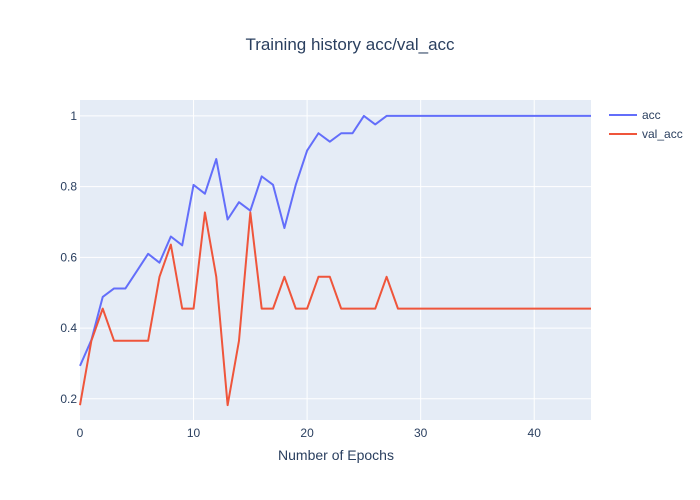  Describe the element at coordinates (662, 134) in the screenshot. I see `legend-label-val-acc: val_acc` at that location.